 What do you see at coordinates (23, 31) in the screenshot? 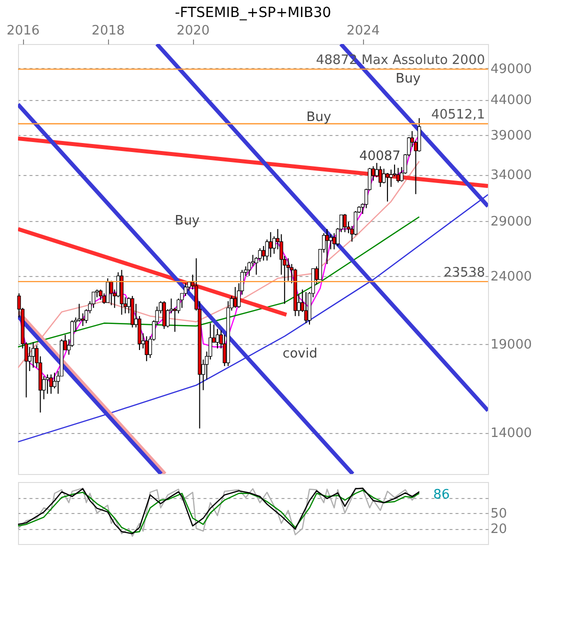
I see `x-tick-label: 2016` at bounding box center [23, 31].